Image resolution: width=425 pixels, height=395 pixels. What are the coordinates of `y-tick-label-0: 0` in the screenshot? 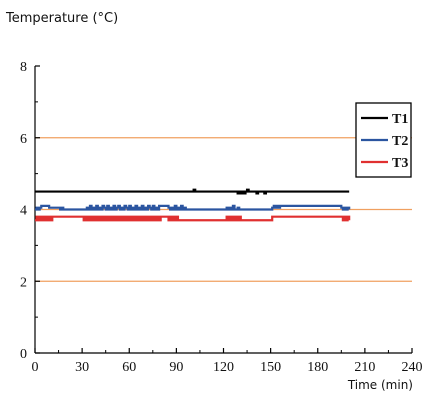 It's located at (23, 354).